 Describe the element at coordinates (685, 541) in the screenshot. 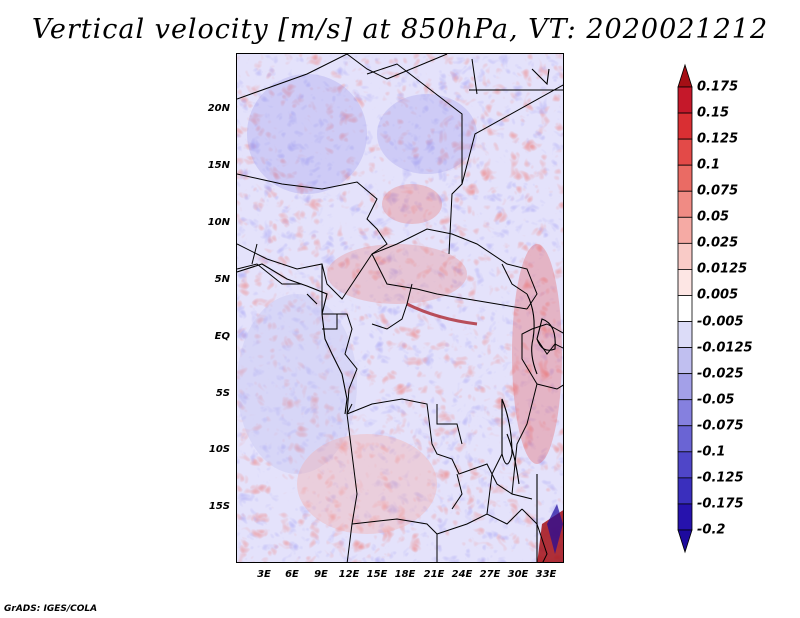

I see `colorbar-bottom-triangle` at that location.